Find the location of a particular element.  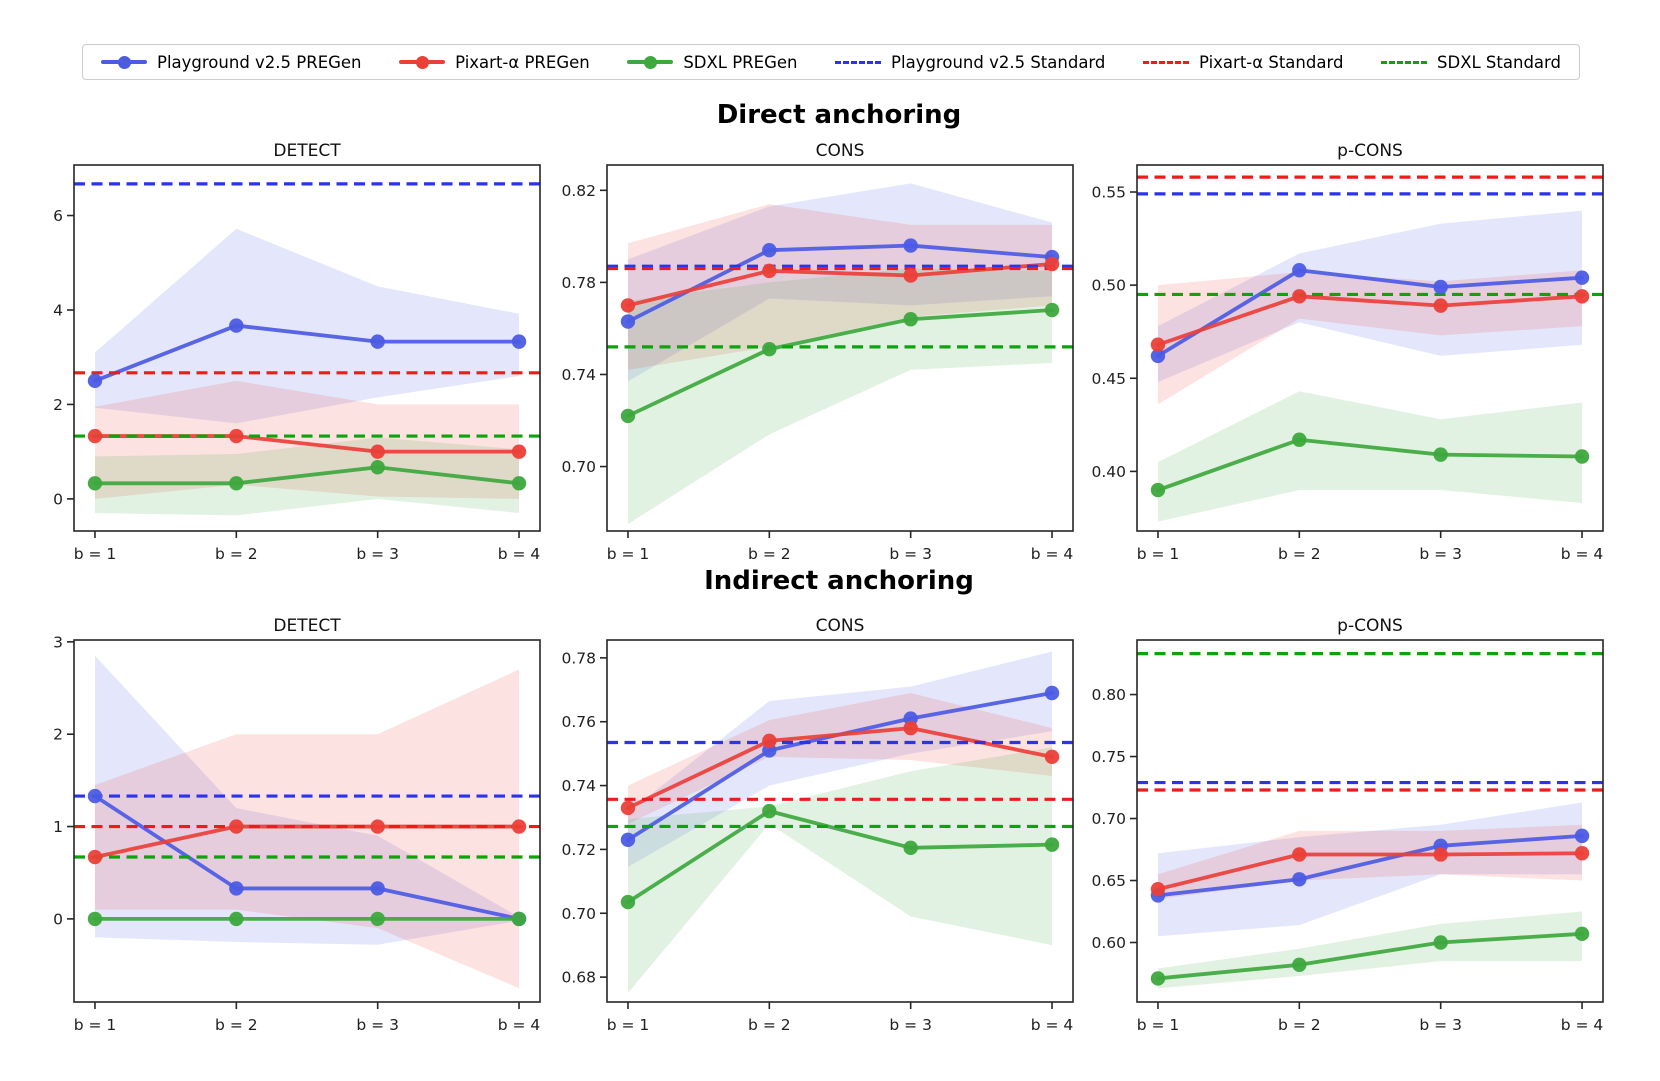

svg-text: 0.72 is located at coordinates (578, 850).